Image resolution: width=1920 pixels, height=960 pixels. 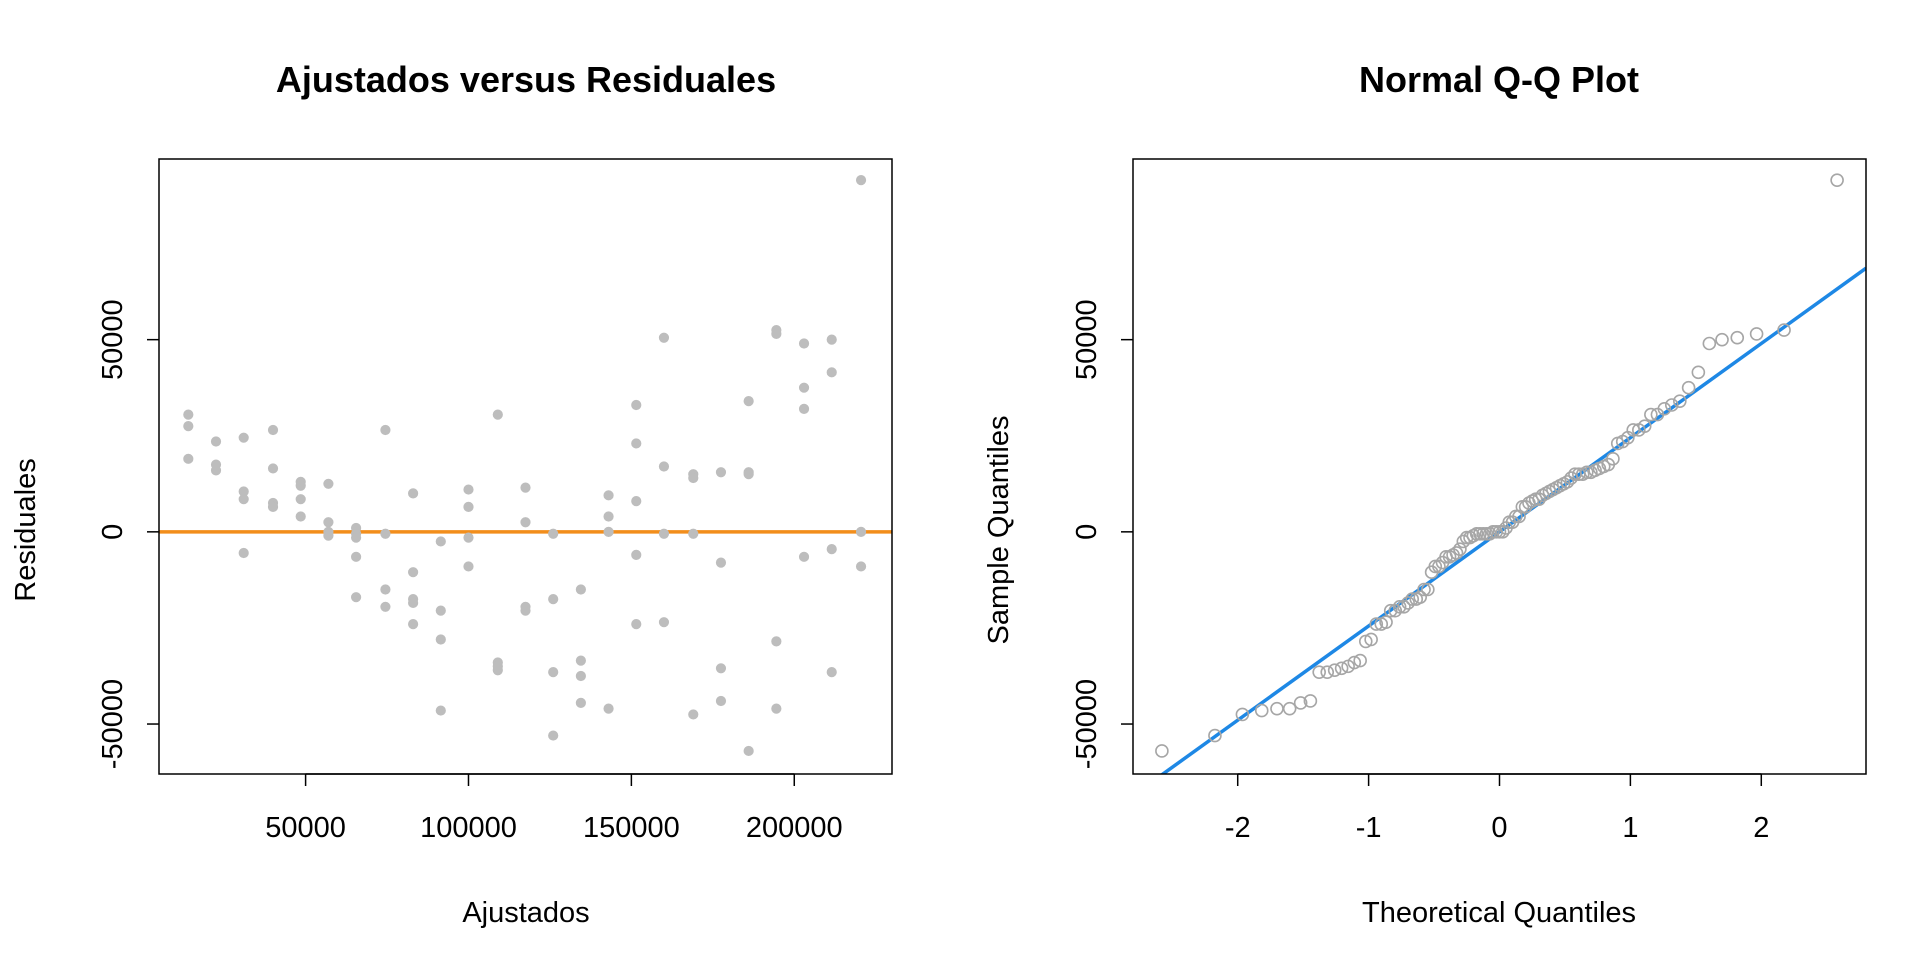 What do you see at coordinates (999, 530) in the screenshot?
I see `qq-y-axis-label: Sample Quantiles` at bounding box center [999, 530].